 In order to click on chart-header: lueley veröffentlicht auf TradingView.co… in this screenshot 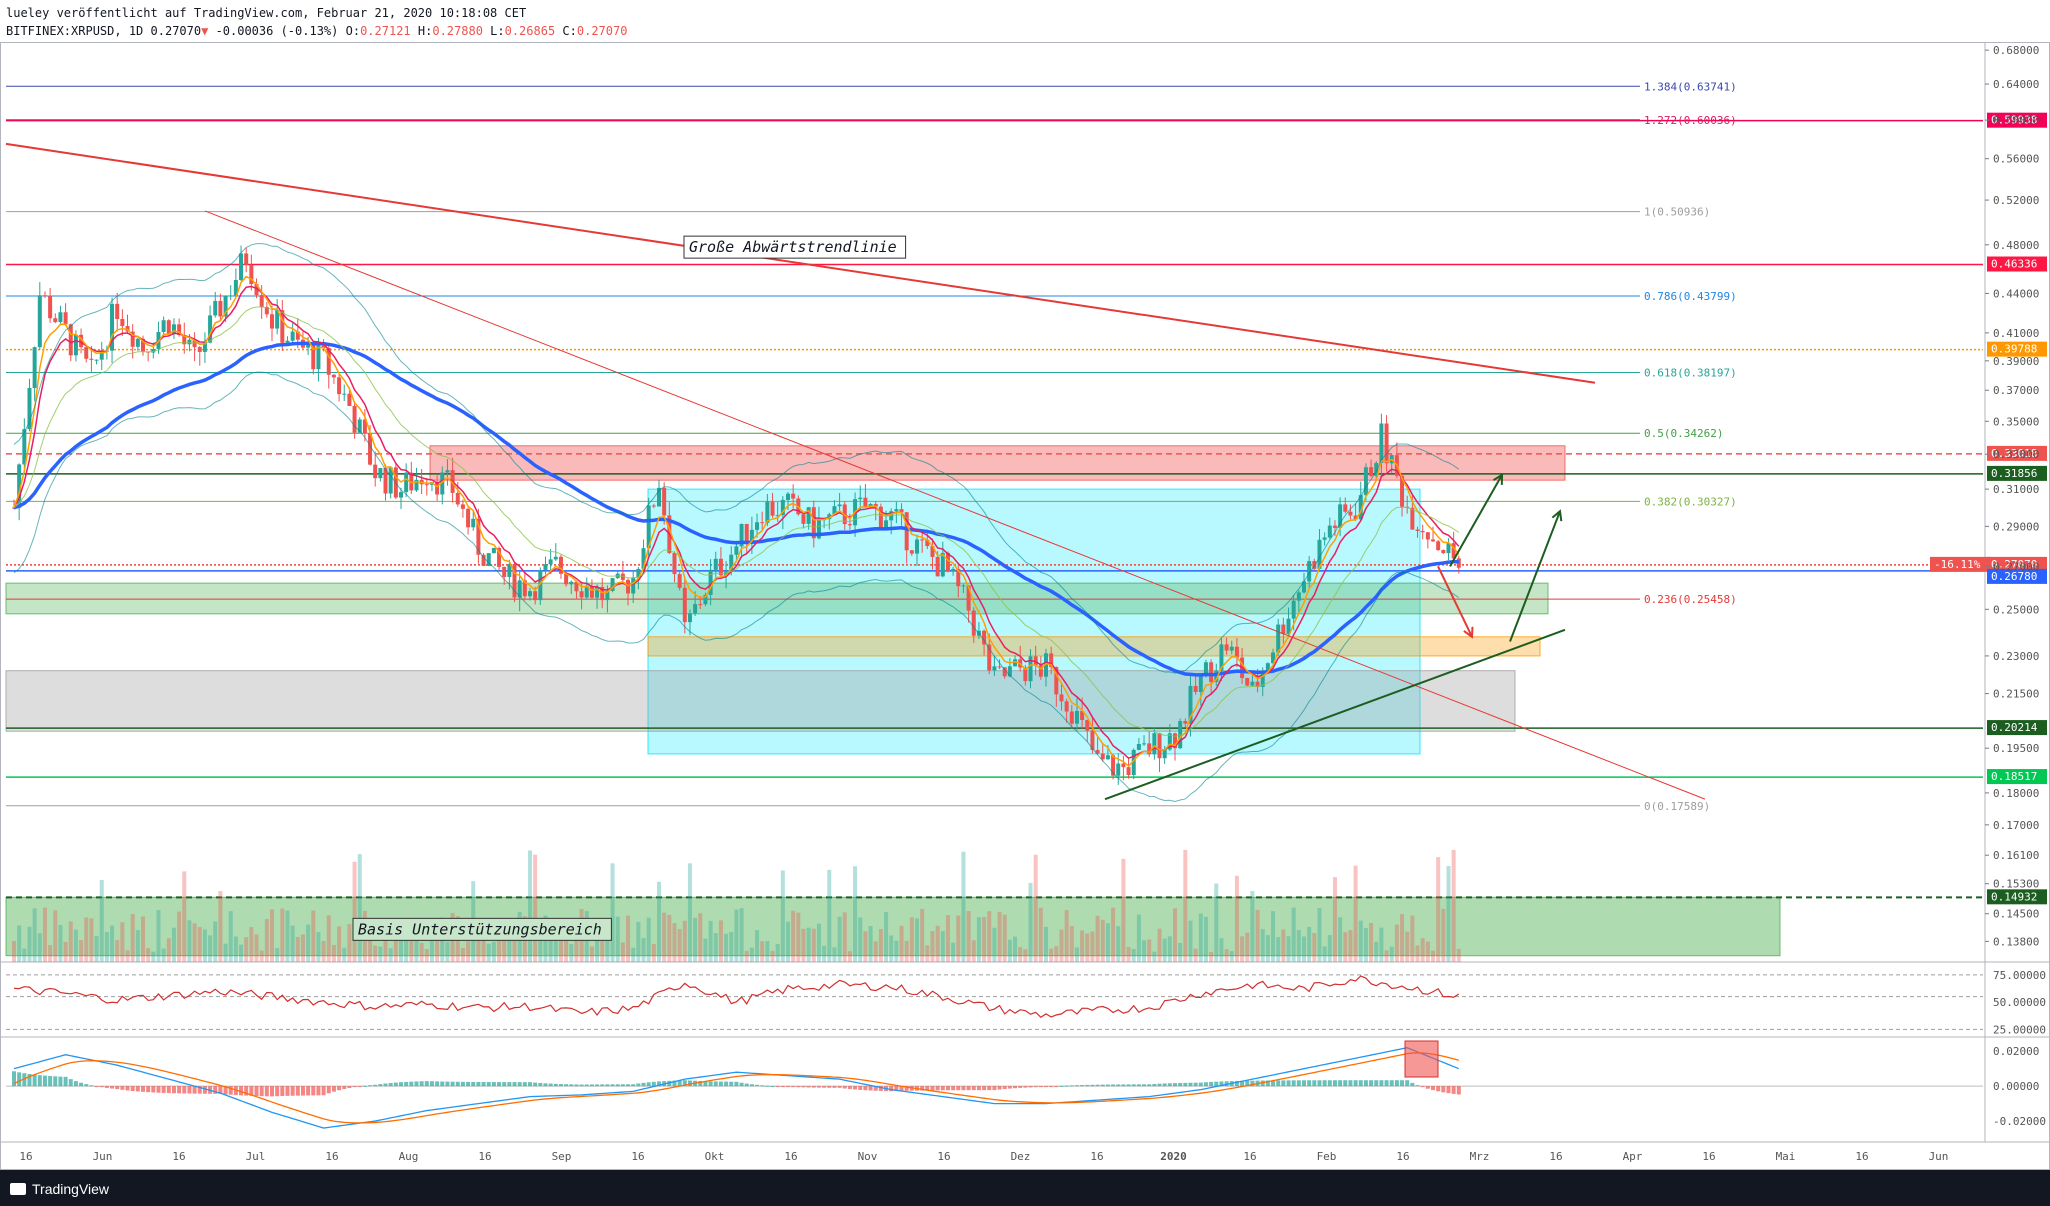, I will do `click(1025, 21)`.